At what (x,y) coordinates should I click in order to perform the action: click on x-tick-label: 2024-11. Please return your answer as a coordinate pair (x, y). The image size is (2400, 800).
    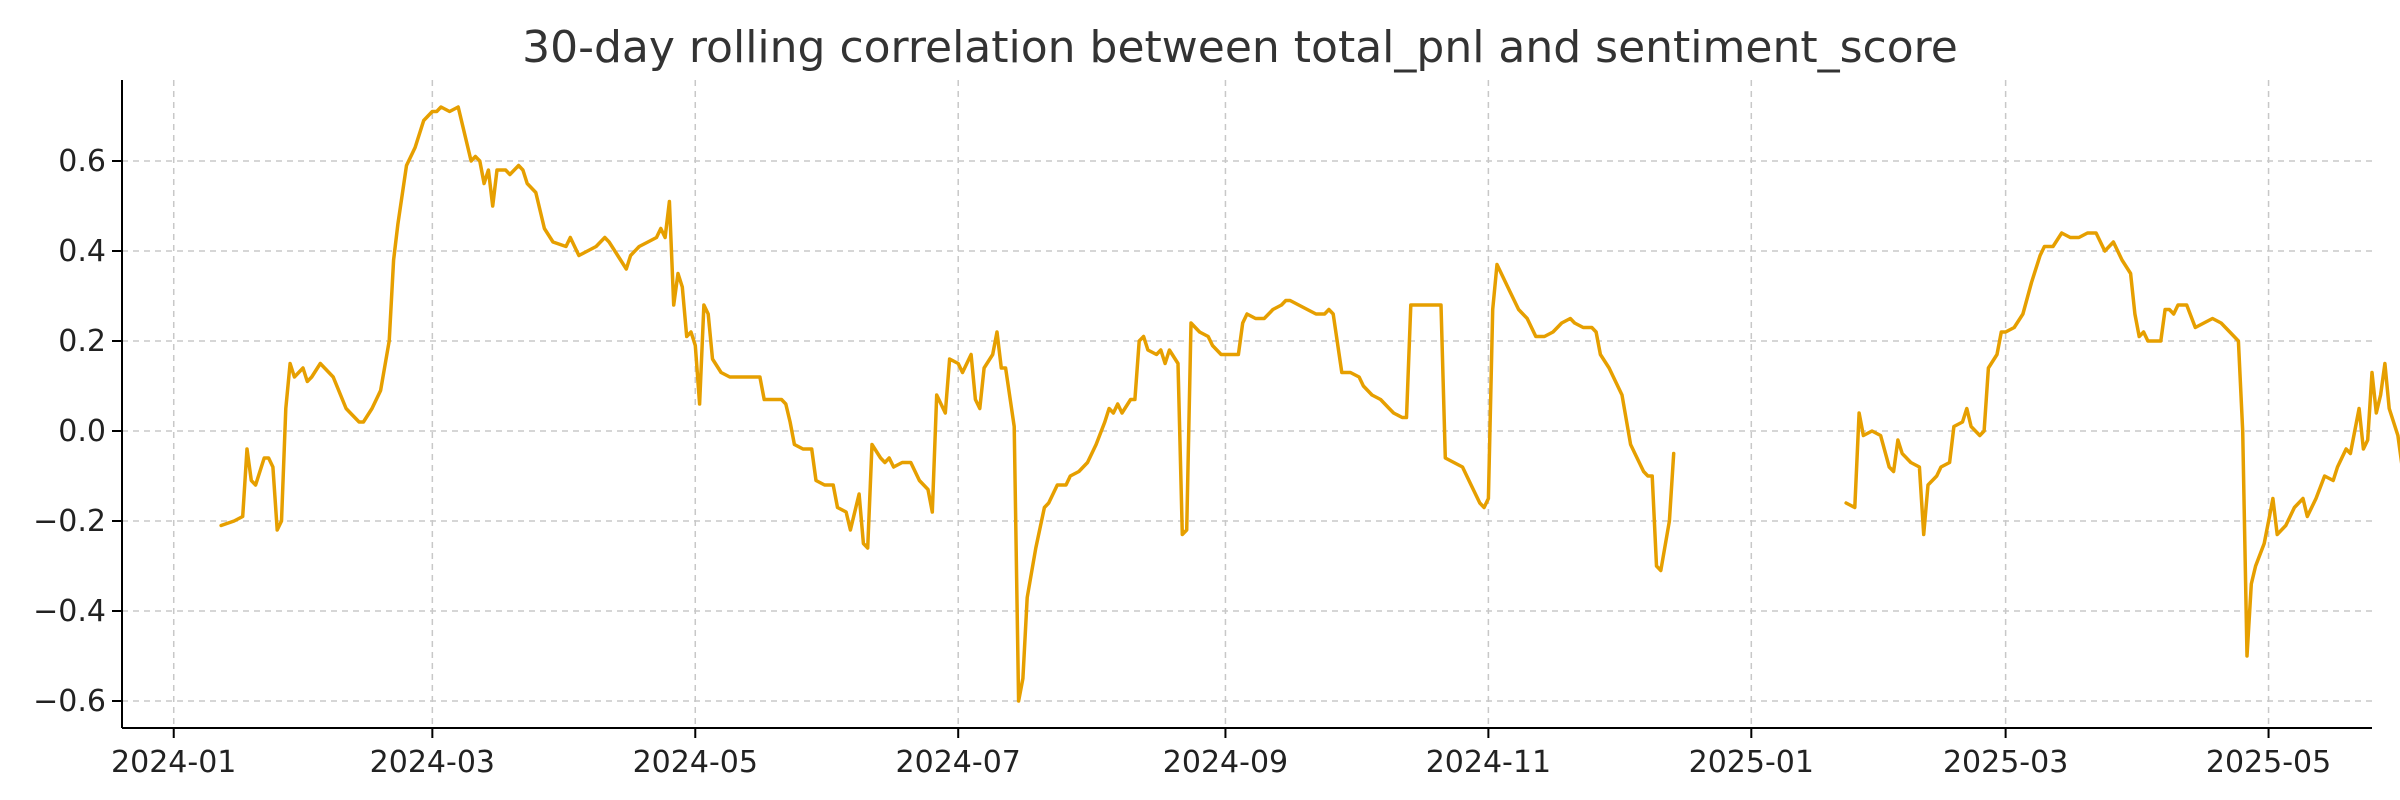
    Looking at the image, I should click on (1488, 762).